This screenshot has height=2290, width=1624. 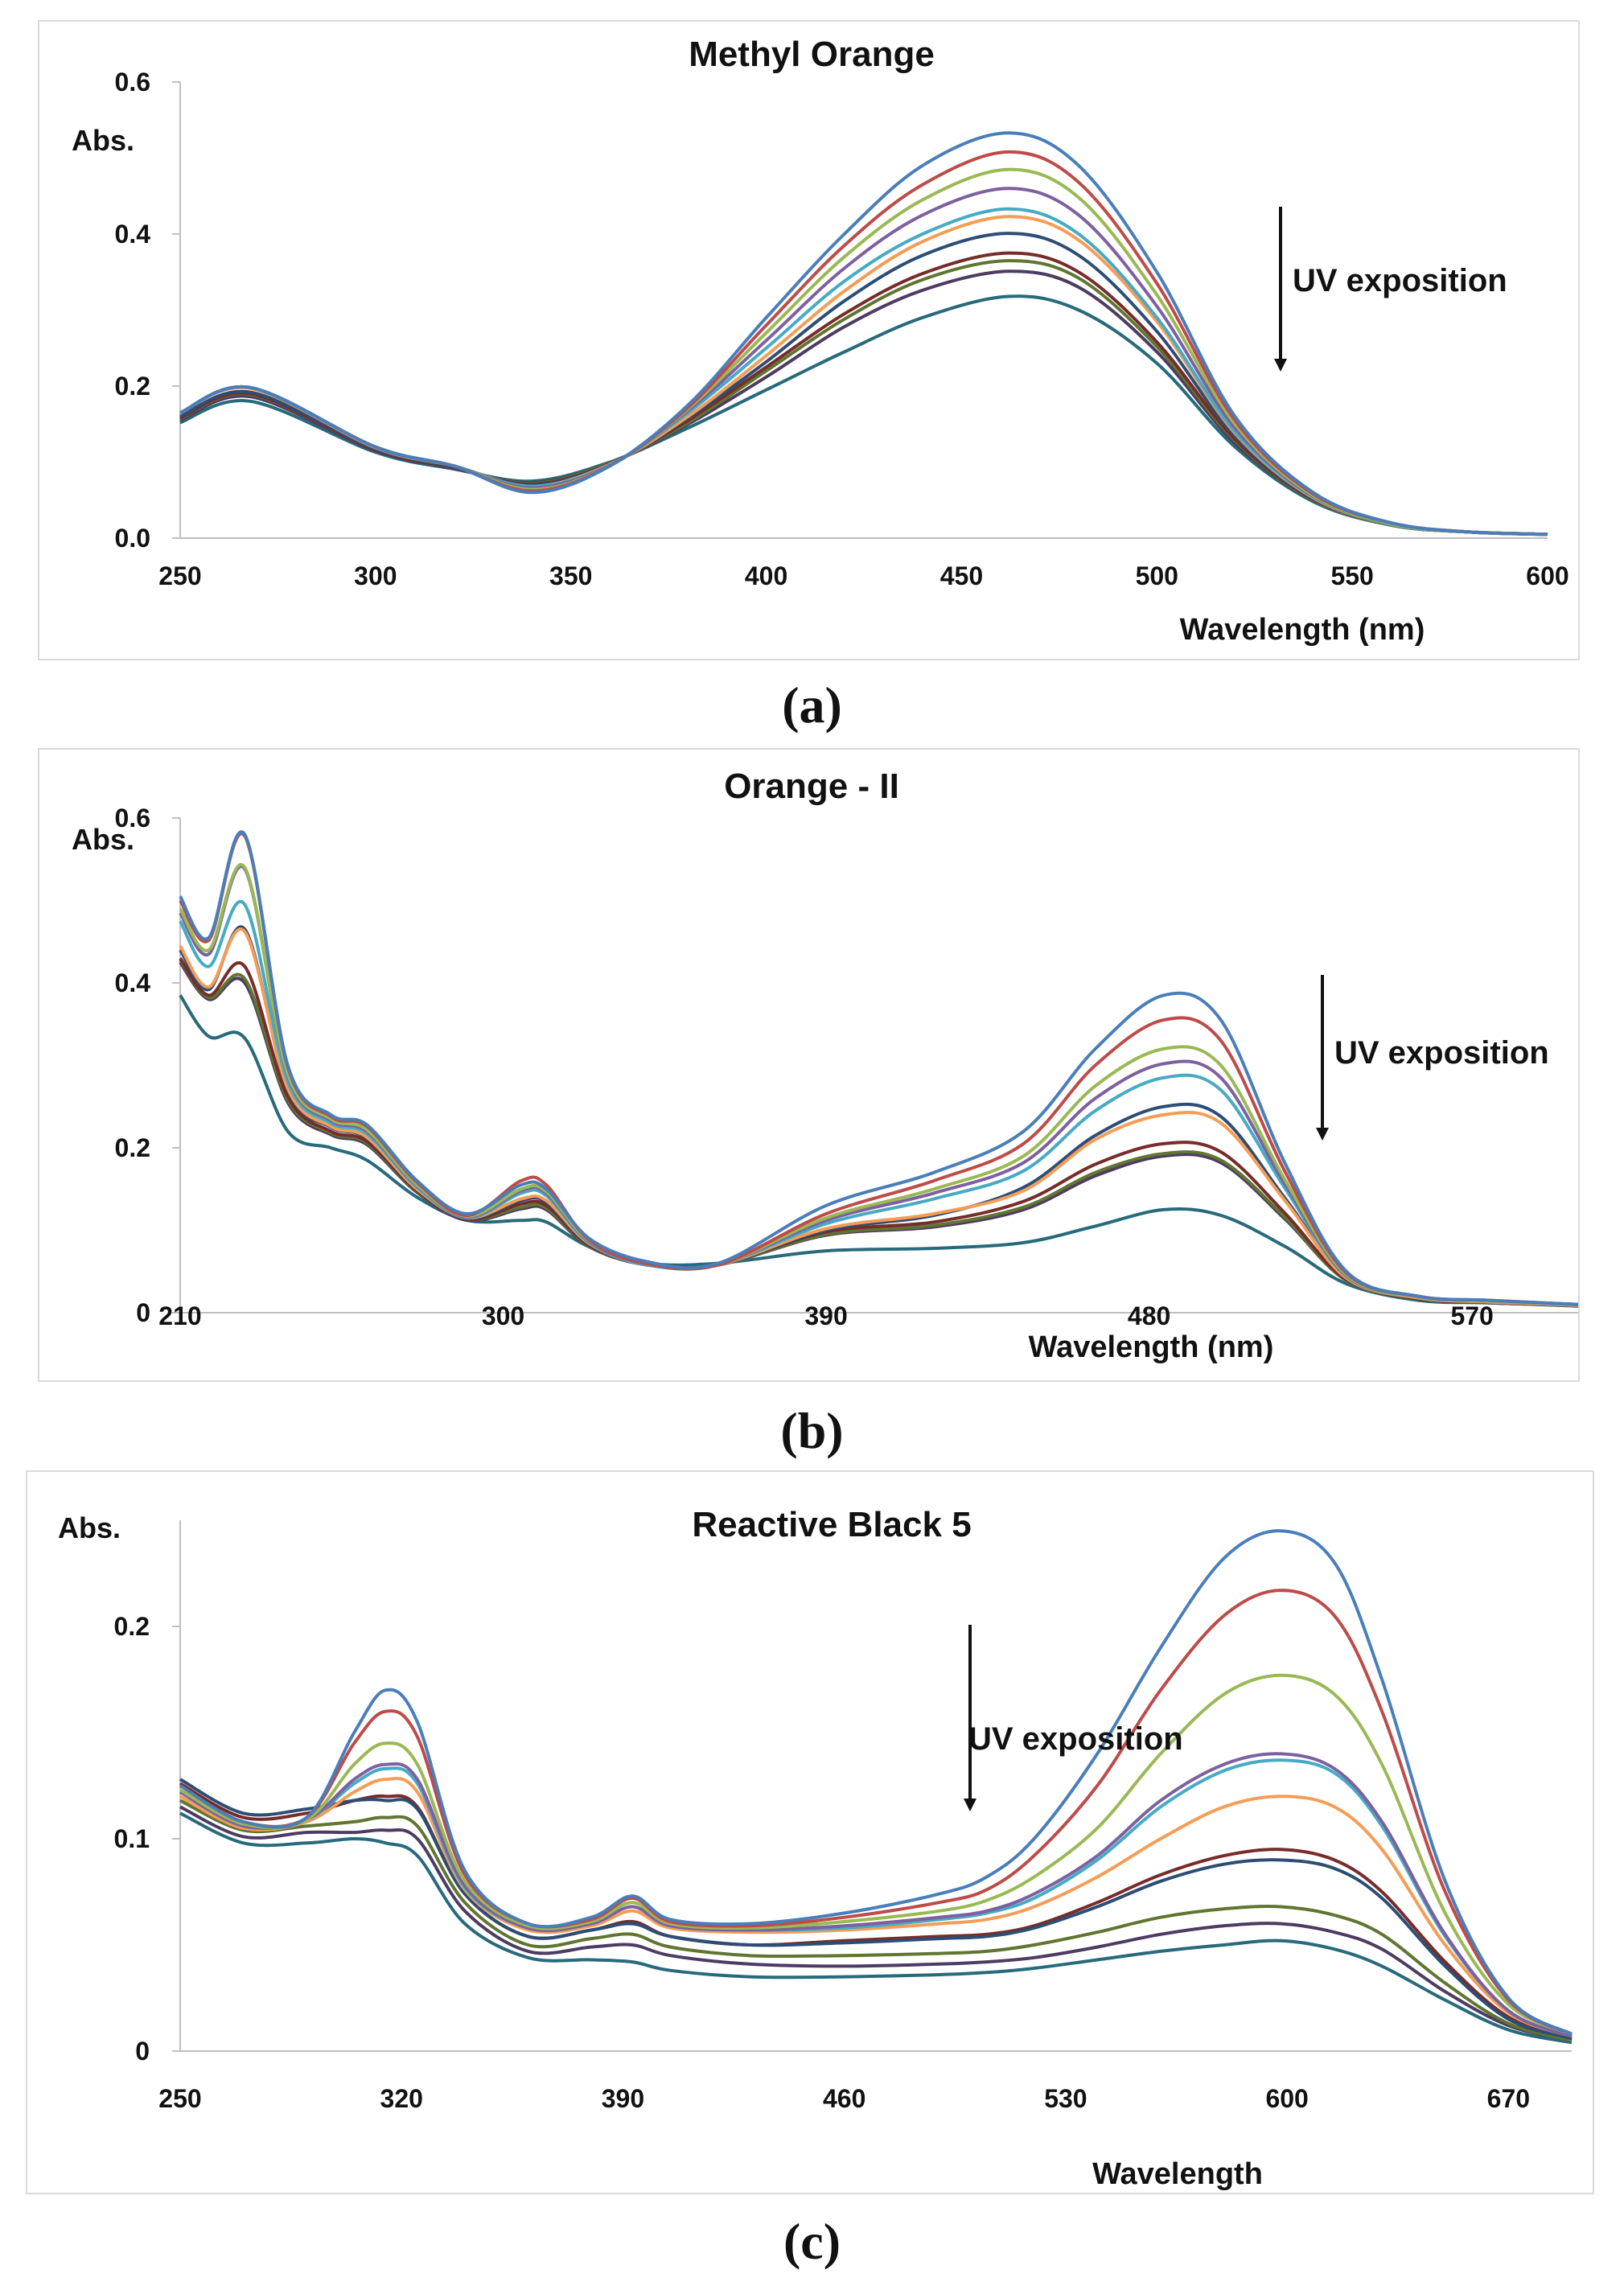 I want to click on chart-title: Reactive Black 5, so click(x=832, y=1524).